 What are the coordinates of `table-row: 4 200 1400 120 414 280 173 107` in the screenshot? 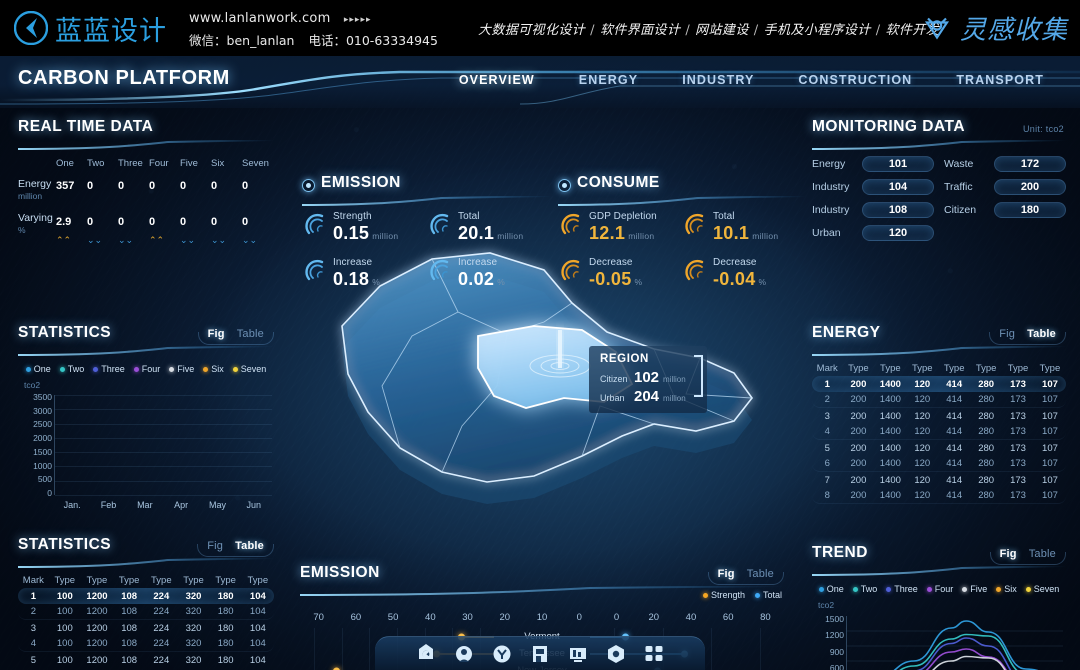 It's located at (939, 432).